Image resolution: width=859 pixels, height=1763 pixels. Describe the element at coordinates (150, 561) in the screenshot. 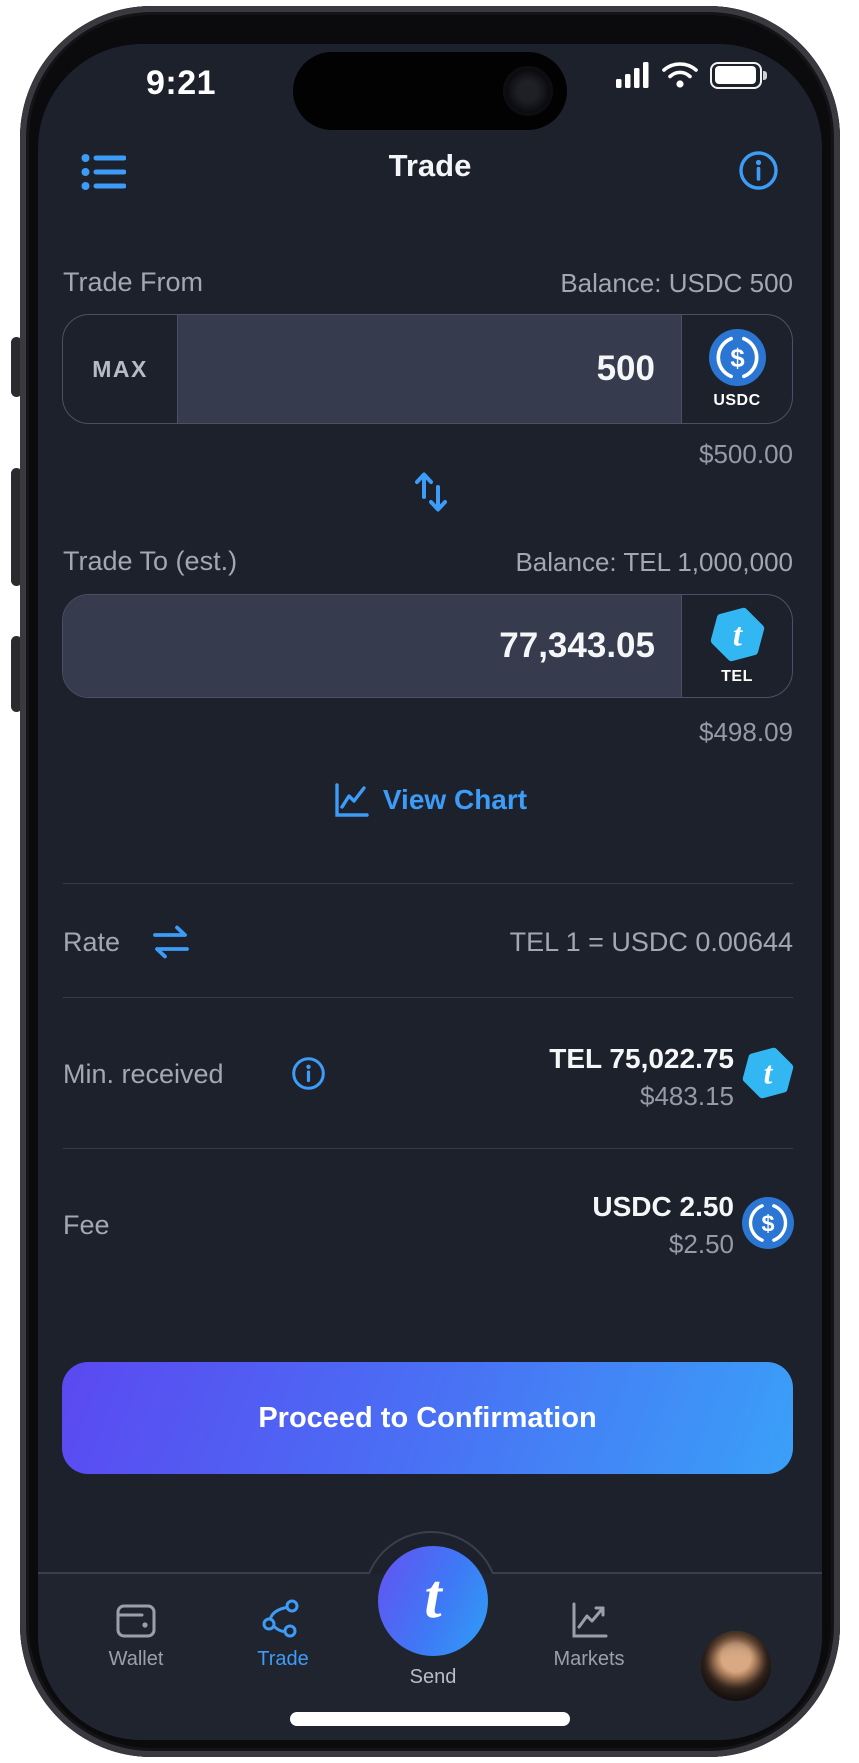

I see `trade-to-label: Trade To (est.)` at that location.